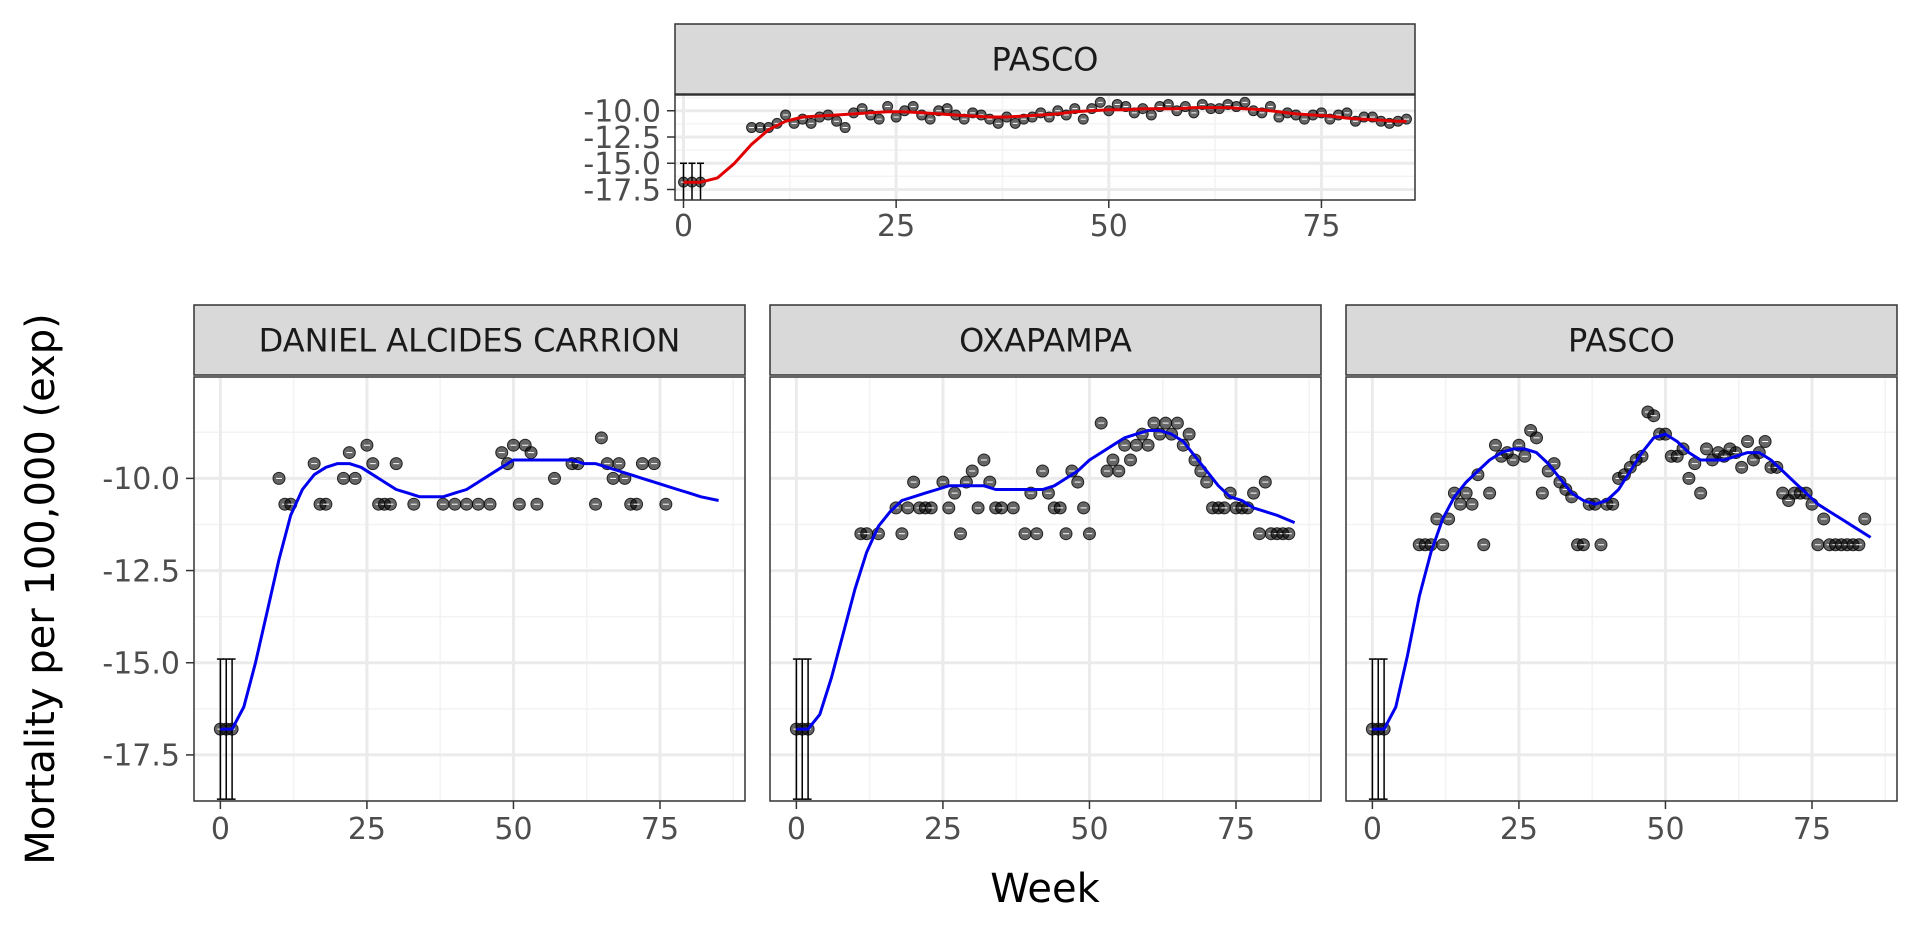 The width and height of the screenshot is (1918, 934). I want to click on facet-title: OXAPAMPA, so click(1045, 341).